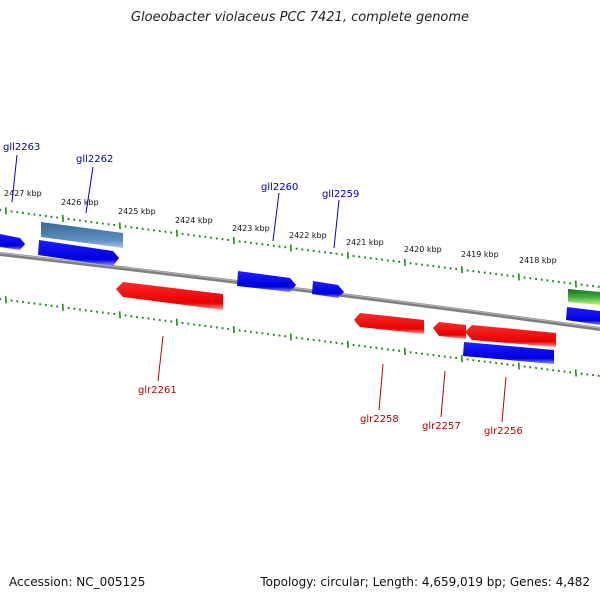 The height and width of the screenshot is (604, 600). I want to click on rna-gene-block, so click(584, 297).